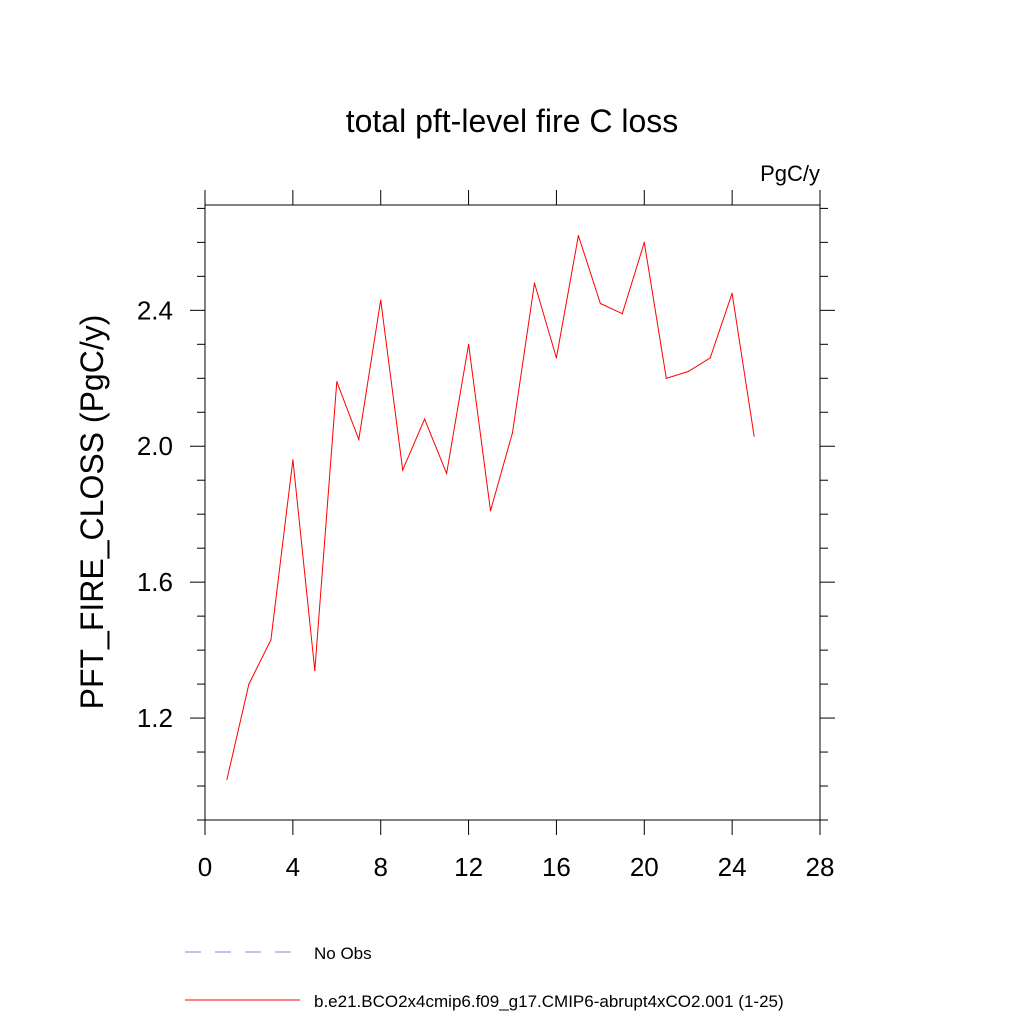 This screenshot has width=1024, height=1024. I want to click on legend-label: No Obs, so click(343, 953).